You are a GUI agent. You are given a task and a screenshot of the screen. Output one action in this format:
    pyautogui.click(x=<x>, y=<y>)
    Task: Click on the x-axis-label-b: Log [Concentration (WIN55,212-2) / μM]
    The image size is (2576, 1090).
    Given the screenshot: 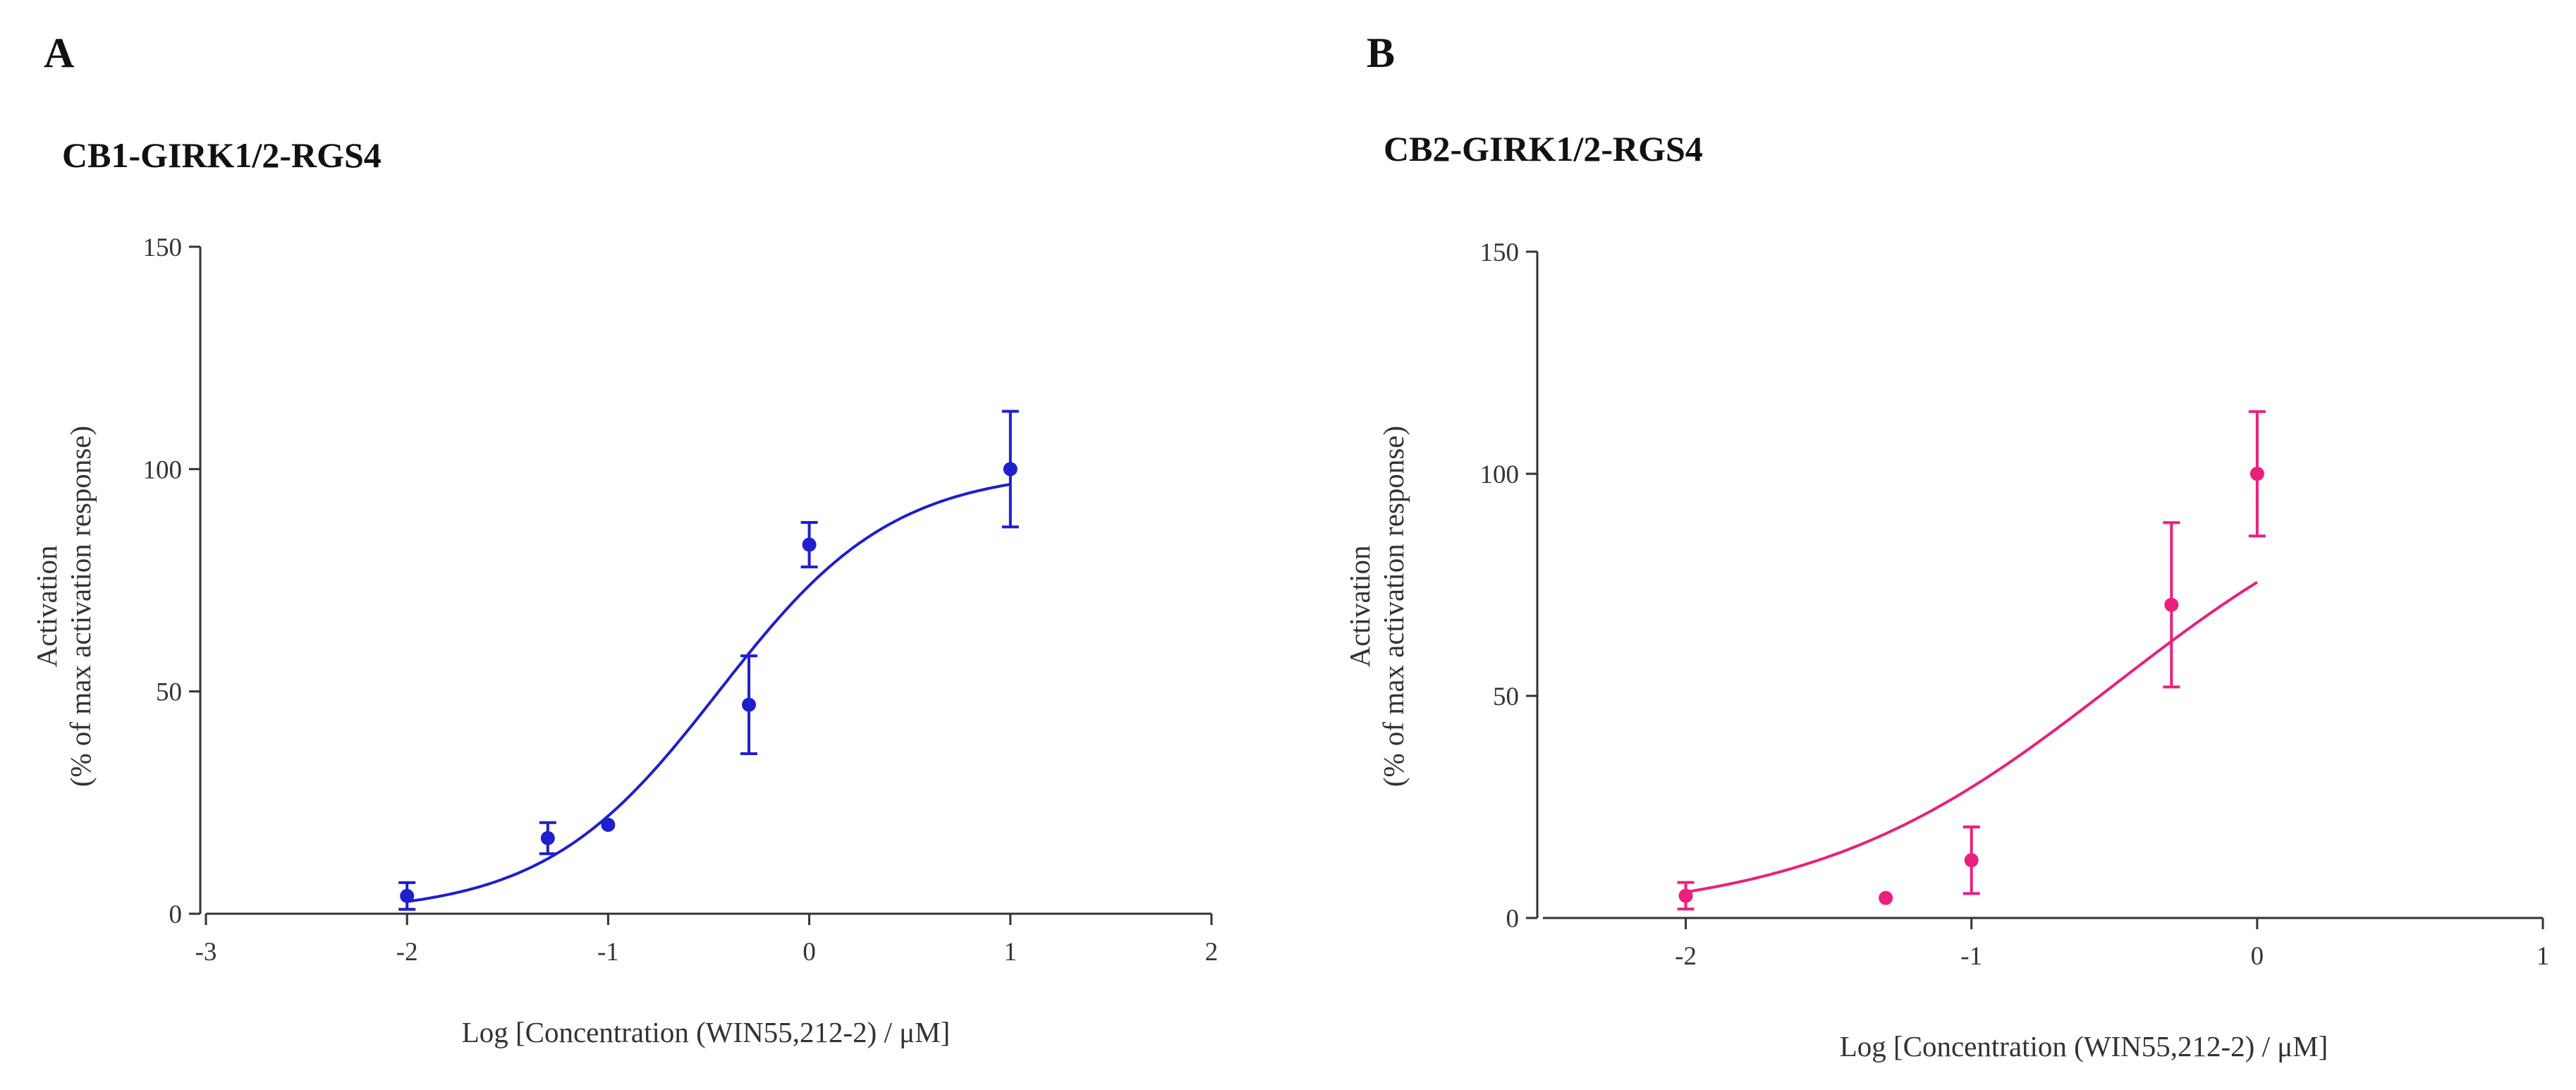 What is the action you would take?
    pyautogui.click(x=2084, y=1046)
    